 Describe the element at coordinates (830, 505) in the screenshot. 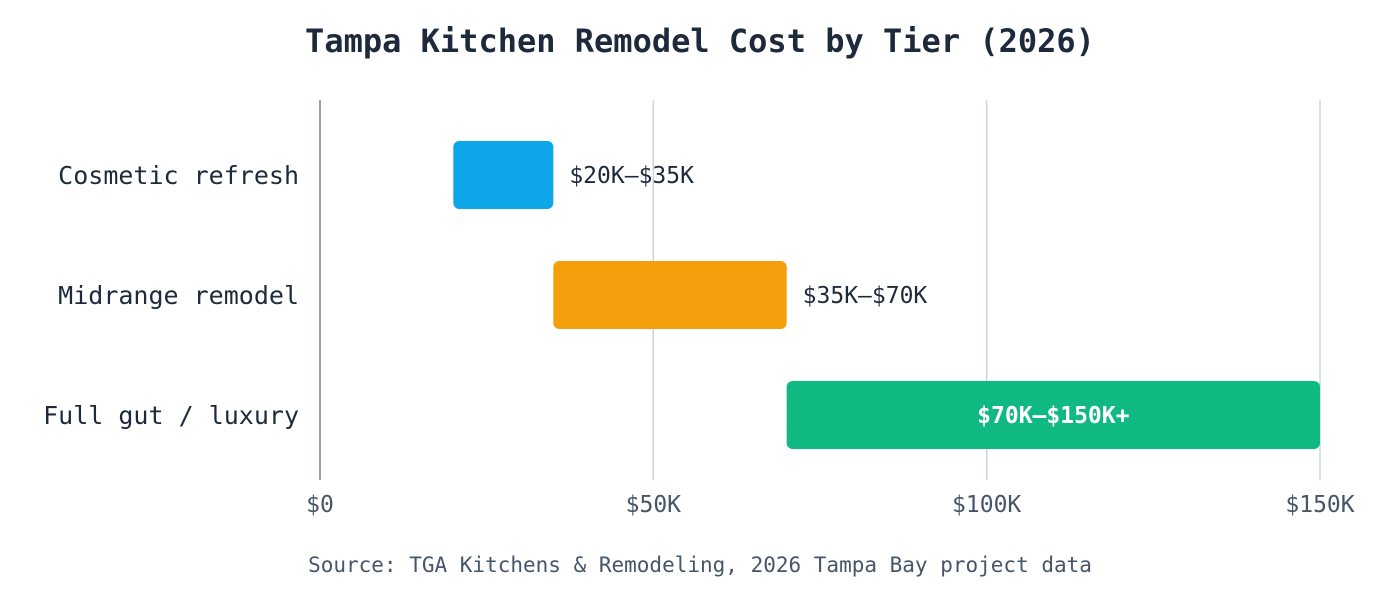

I see `x-axis-ticks: $0 $50K $100K $150K` at that location.